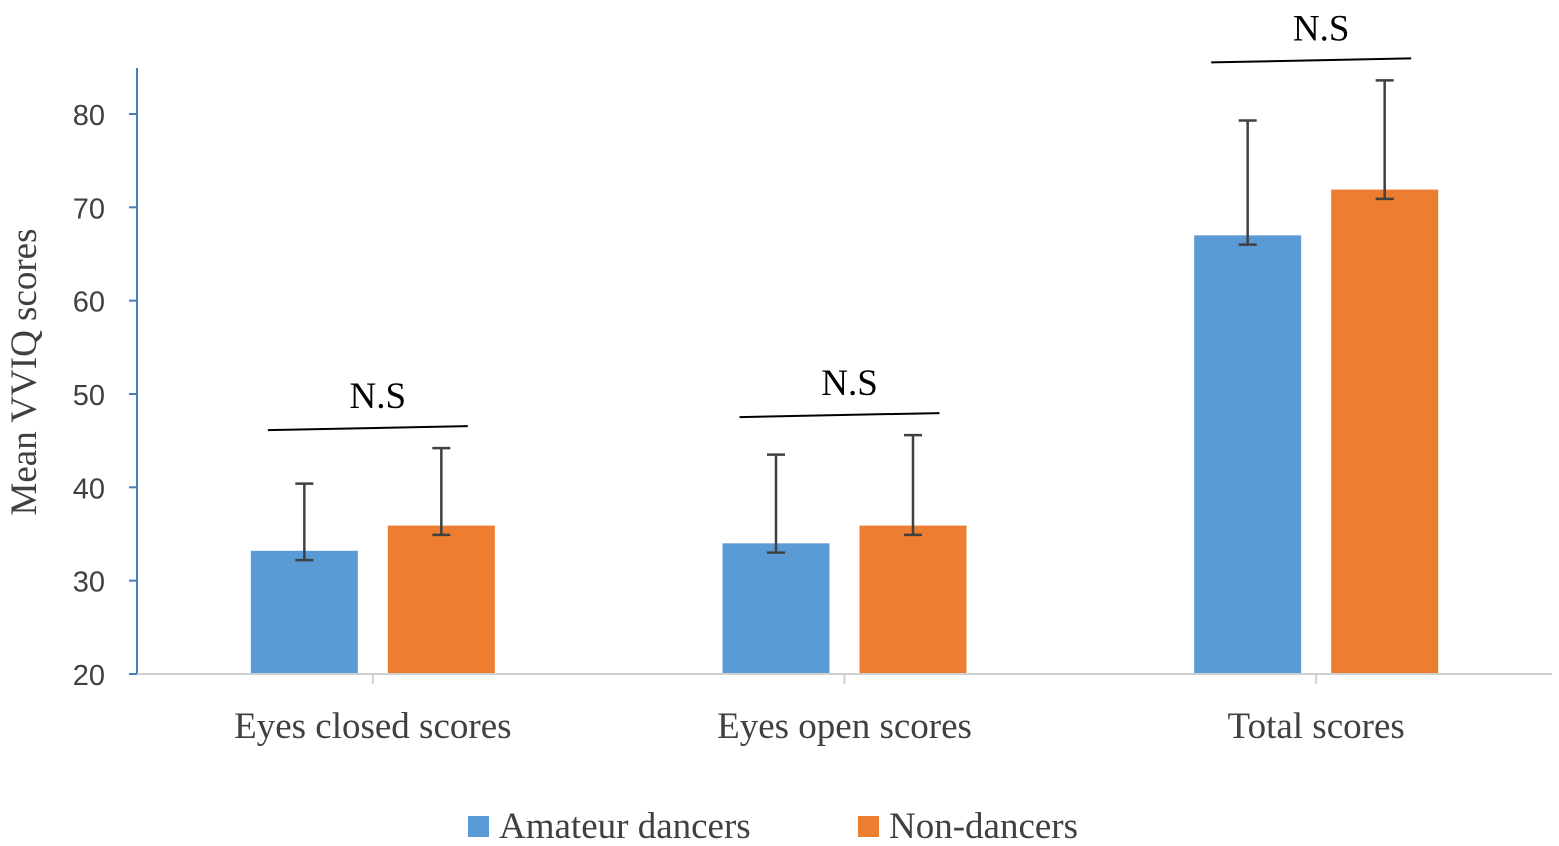 Image resolution: width=1559 pixels, height=846 pixels. What do you see at coordinates (625, 826) in the screenshot?
I see `legend-label: Amateur dancers` at bounding box center [625, 826].